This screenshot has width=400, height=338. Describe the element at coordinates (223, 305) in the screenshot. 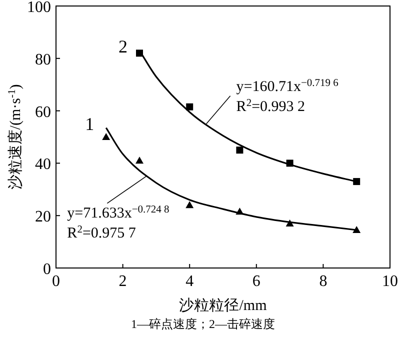

I see `x-axis-title: 沙粒粒径/mm` at that location.